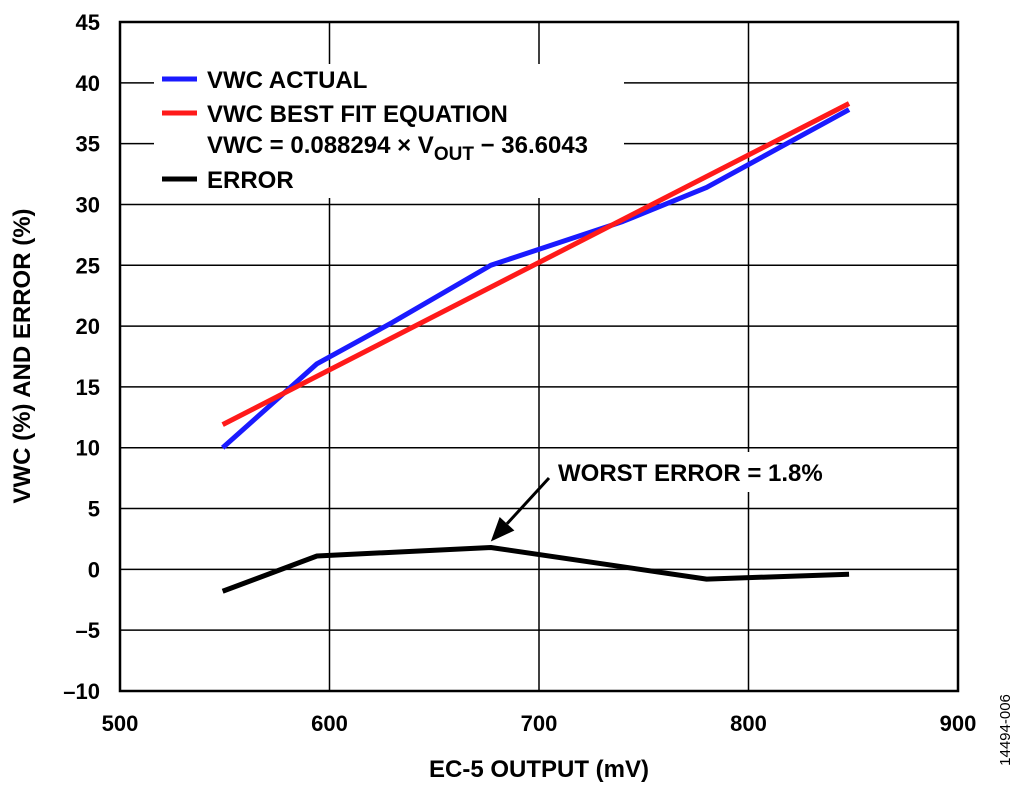 This screenshot has height=791, width=1024. Describe the element at coordinates (81, 357) in the screenshot. I see `y-tick-labels: 45 40 35 30 25 20 15 10 5 0 –5 –10` at that location.